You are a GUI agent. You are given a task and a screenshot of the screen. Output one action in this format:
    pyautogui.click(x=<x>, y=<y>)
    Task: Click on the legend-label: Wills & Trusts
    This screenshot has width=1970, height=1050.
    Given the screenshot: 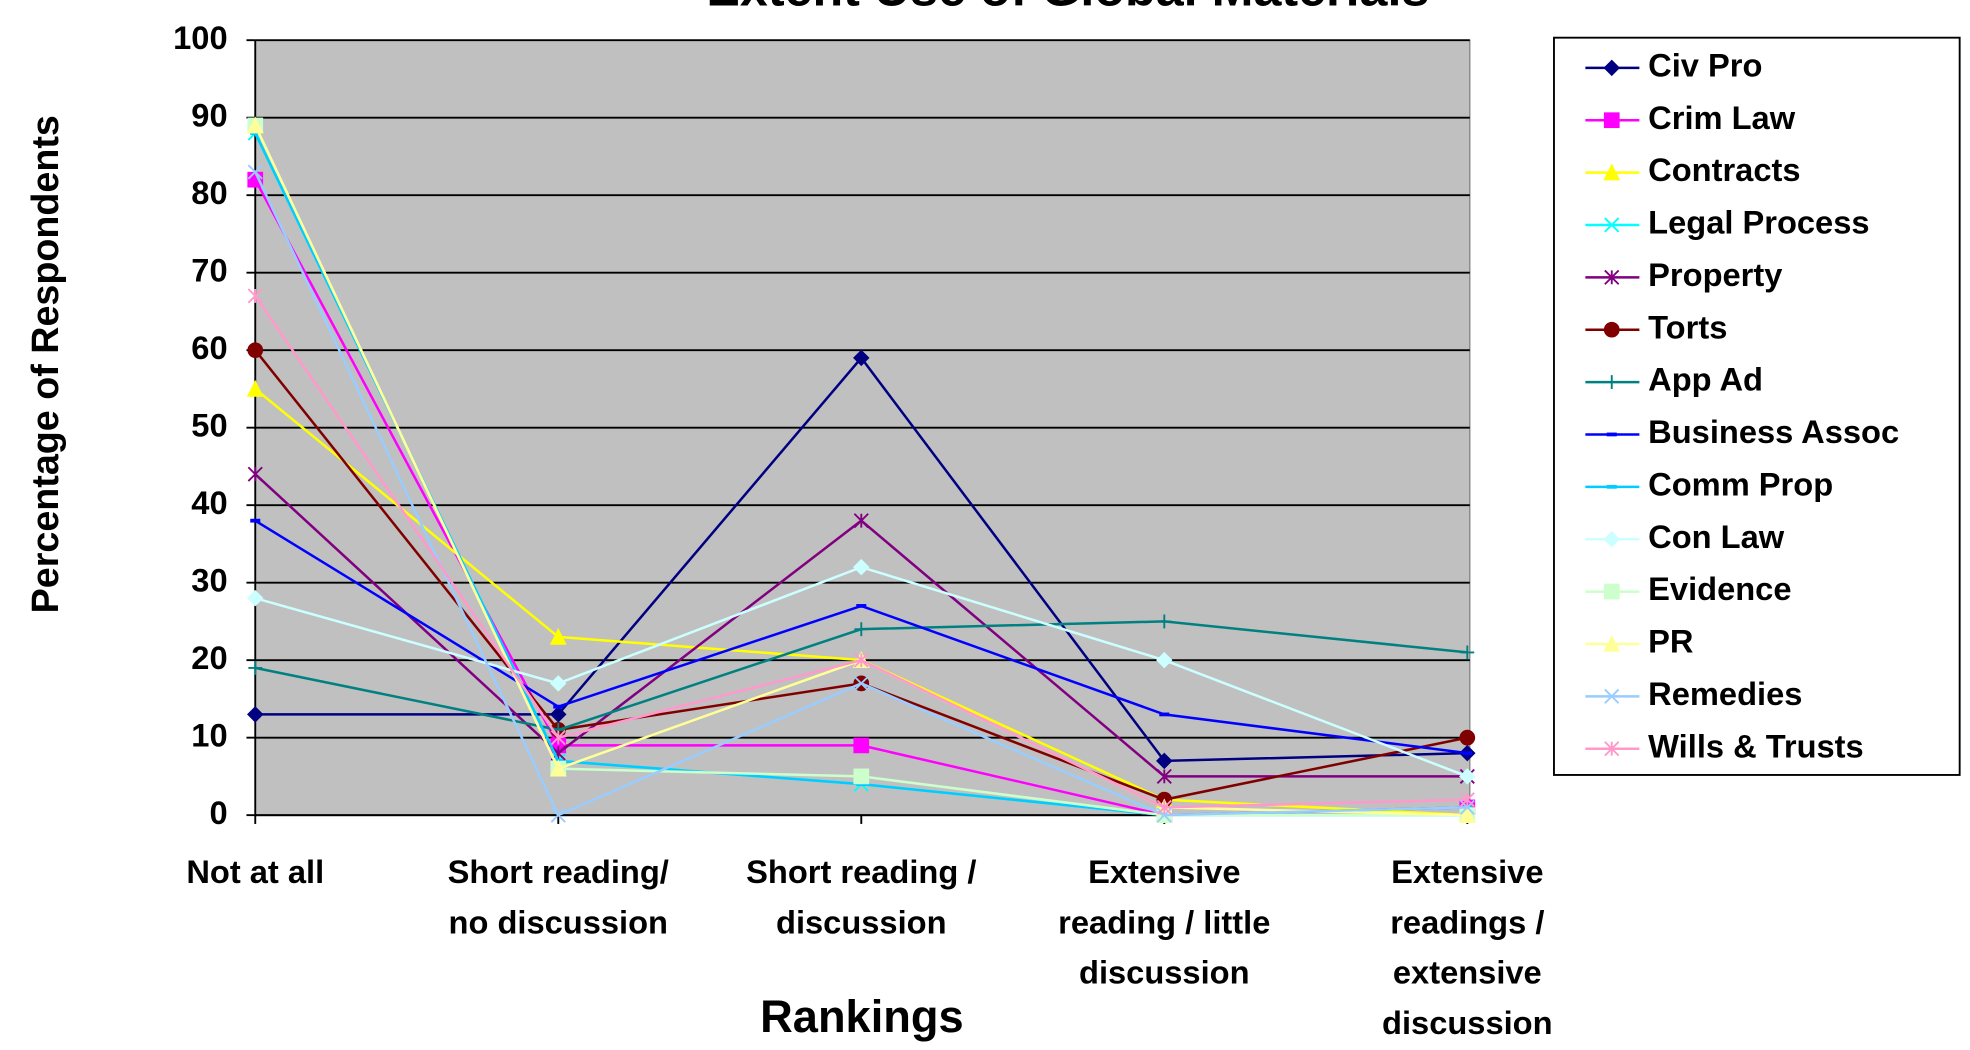 What is the action you would take?
    pyautogui.click(x=1756, y=745)
    